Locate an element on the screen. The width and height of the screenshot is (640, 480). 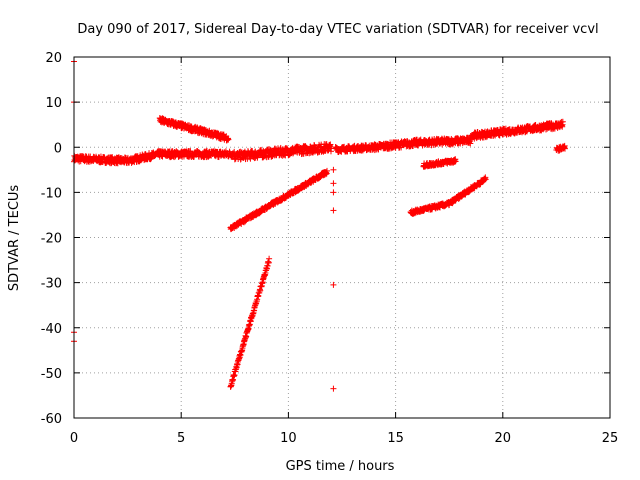
y-tick-label: -30 is located at coordinates (51, 284).